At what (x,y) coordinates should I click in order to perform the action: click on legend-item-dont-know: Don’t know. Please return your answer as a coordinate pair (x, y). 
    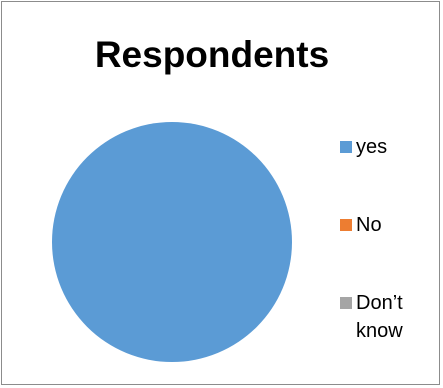
    Looking at the image, I should click on (371, 317).